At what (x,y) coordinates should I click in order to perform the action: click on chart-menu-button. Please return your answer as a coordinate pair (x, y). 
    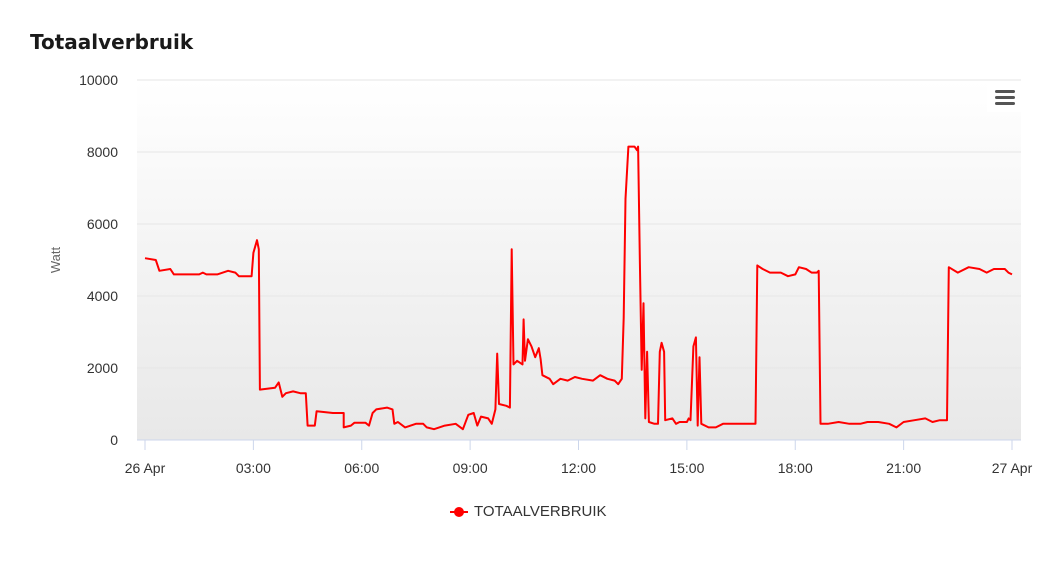
    Looking at the image, I should click on (1005, 98).